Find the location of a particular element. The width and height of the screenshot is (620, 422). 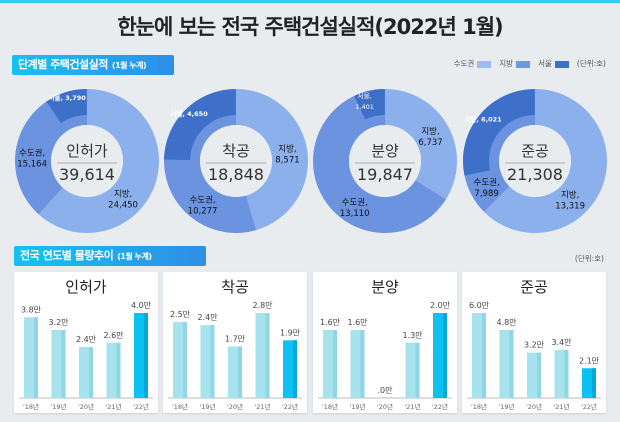

bar-value-label: 2.0만 is located at coordinates (440, 305).